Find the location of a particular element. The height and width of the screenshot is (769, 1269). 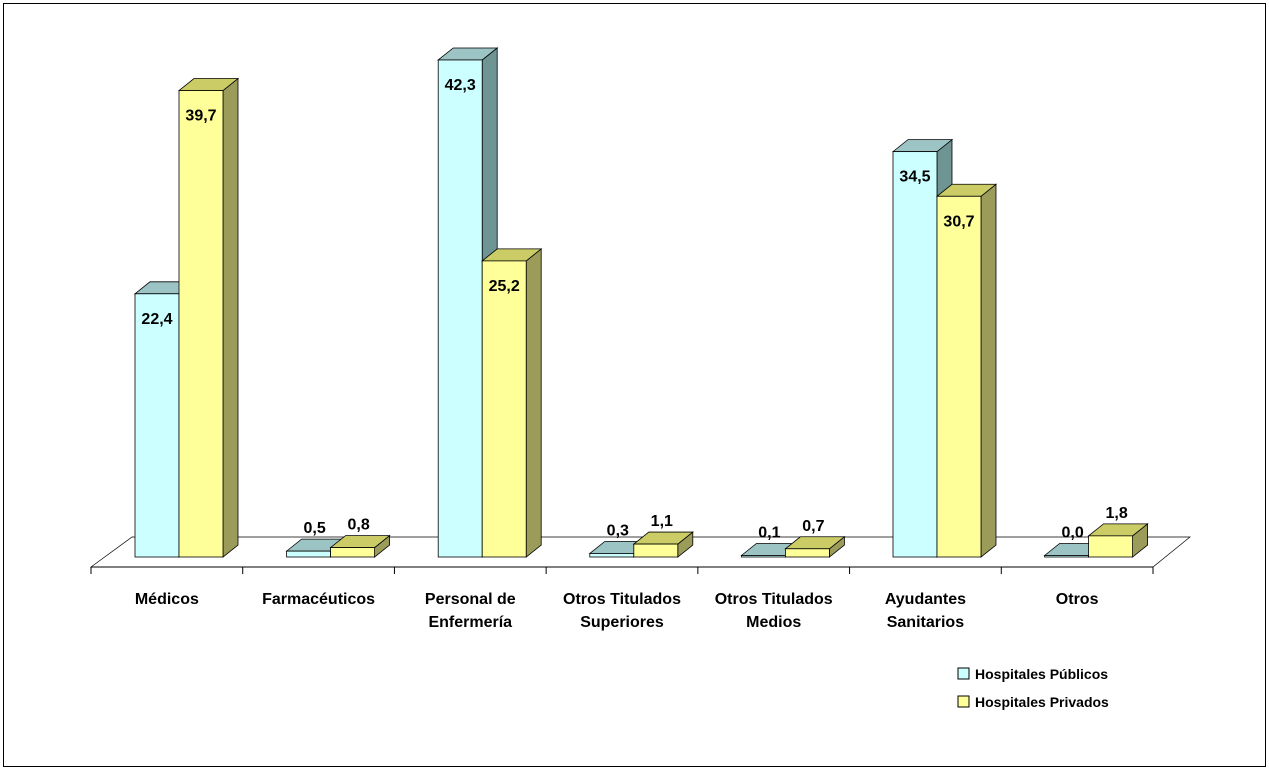

category-label: Sanitarios is located at coordinates (925, 622).